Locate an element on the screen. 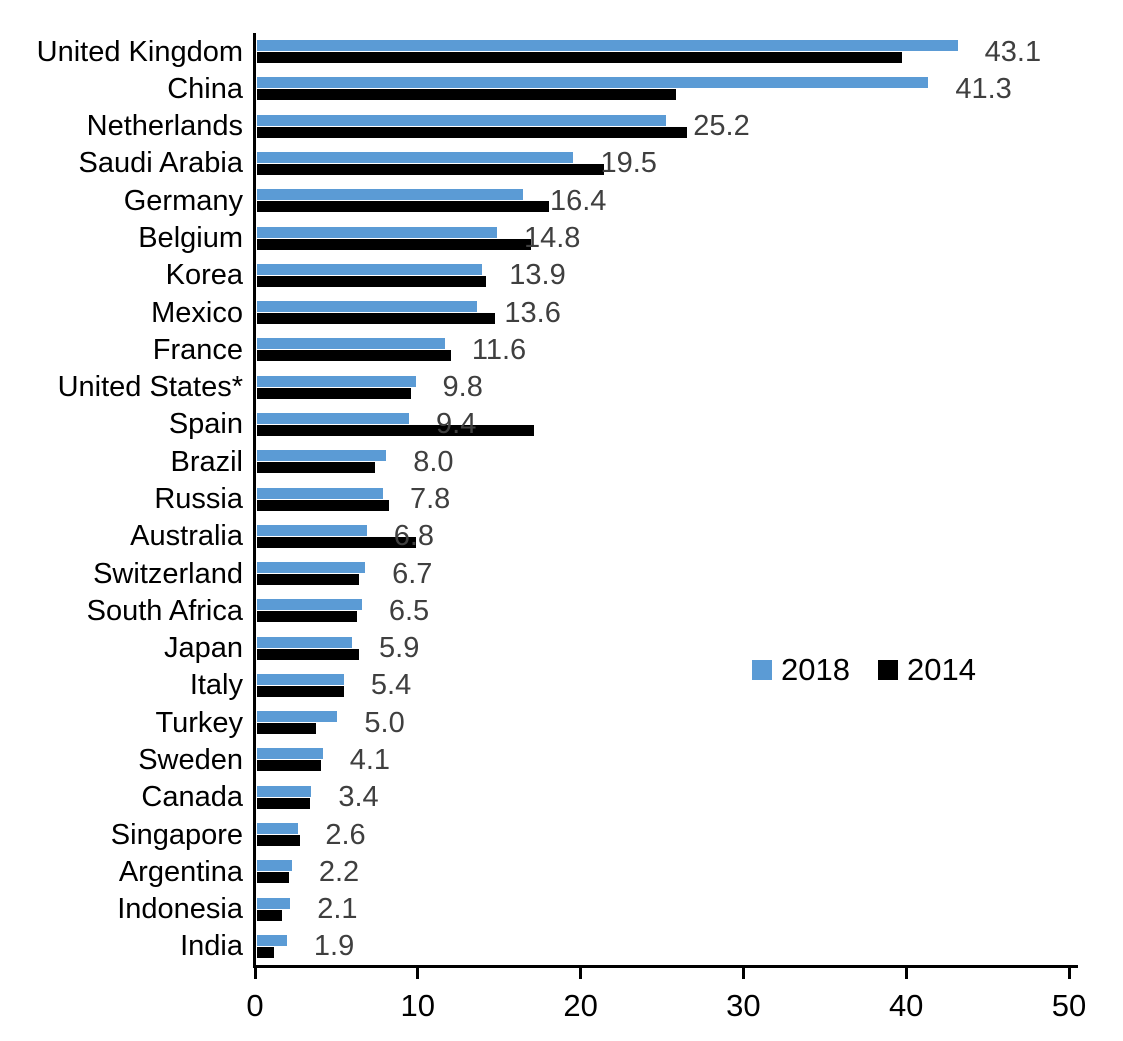  data-label-korea: 13.9 is located at coordinates (537, 275).